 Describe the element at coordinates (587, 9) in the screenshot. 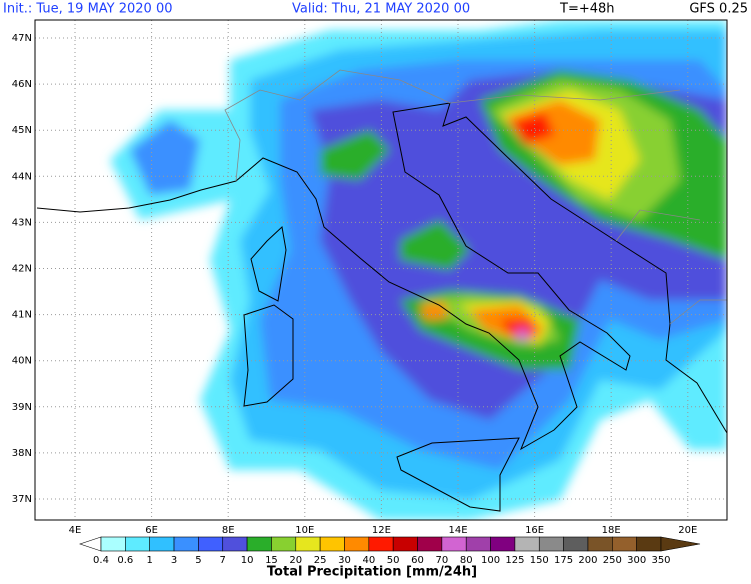

I see `lead-label: T=+48h` at that location.